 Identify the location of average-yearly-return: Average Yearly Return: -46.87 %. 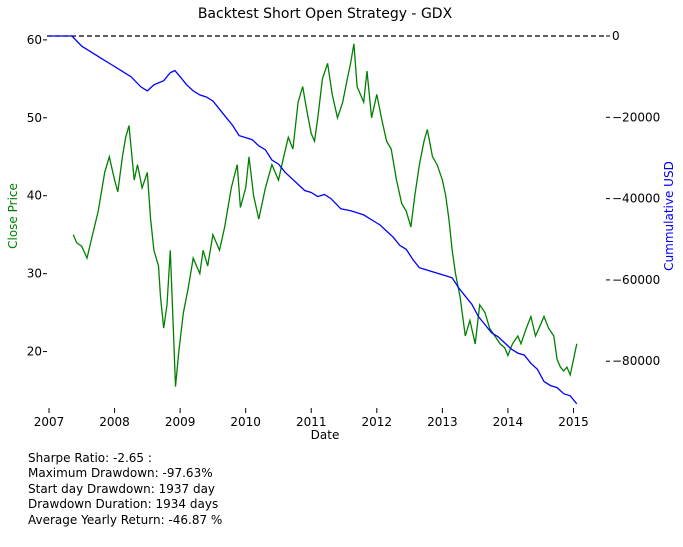
(125, 519).